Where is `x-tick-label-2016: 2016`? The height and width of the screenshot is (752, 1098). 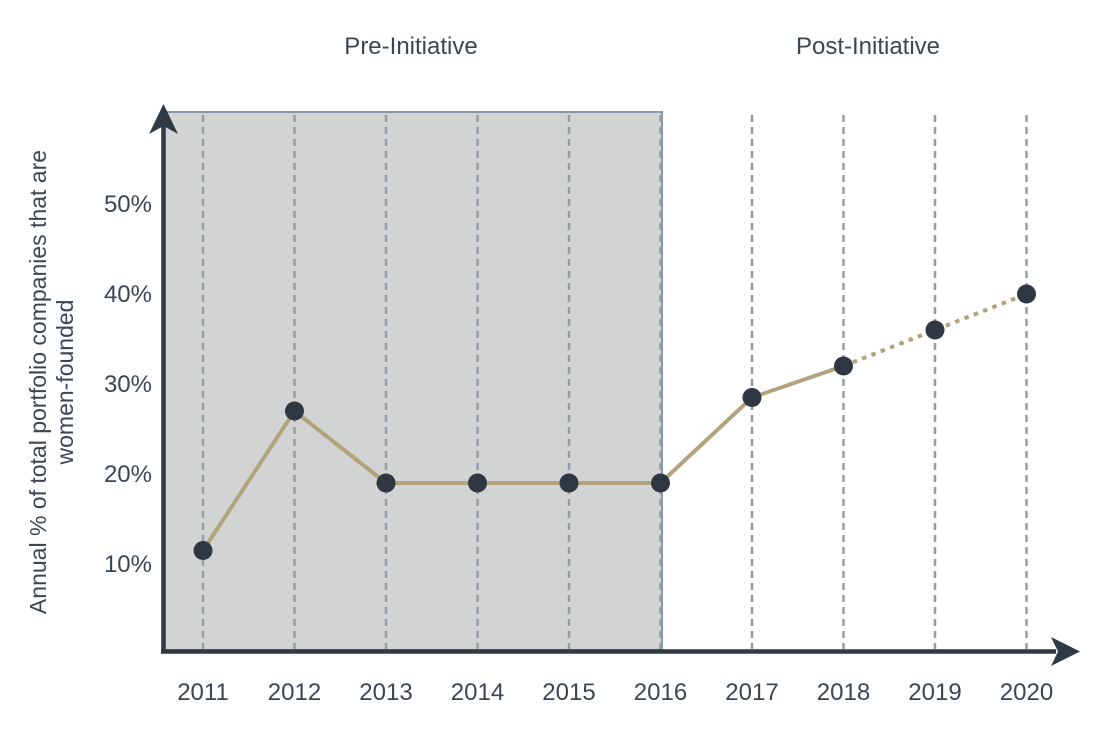
x-tick-label-2016: 2016 is located at coordinates (660, 692).